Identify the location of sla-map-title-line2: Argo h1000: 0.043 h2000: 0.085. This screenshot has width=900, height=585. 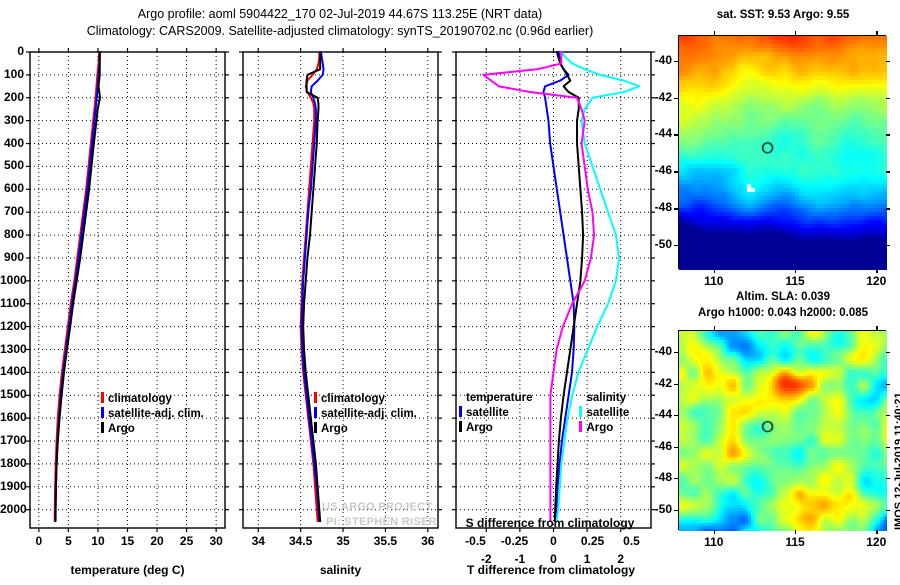
(783, 313).